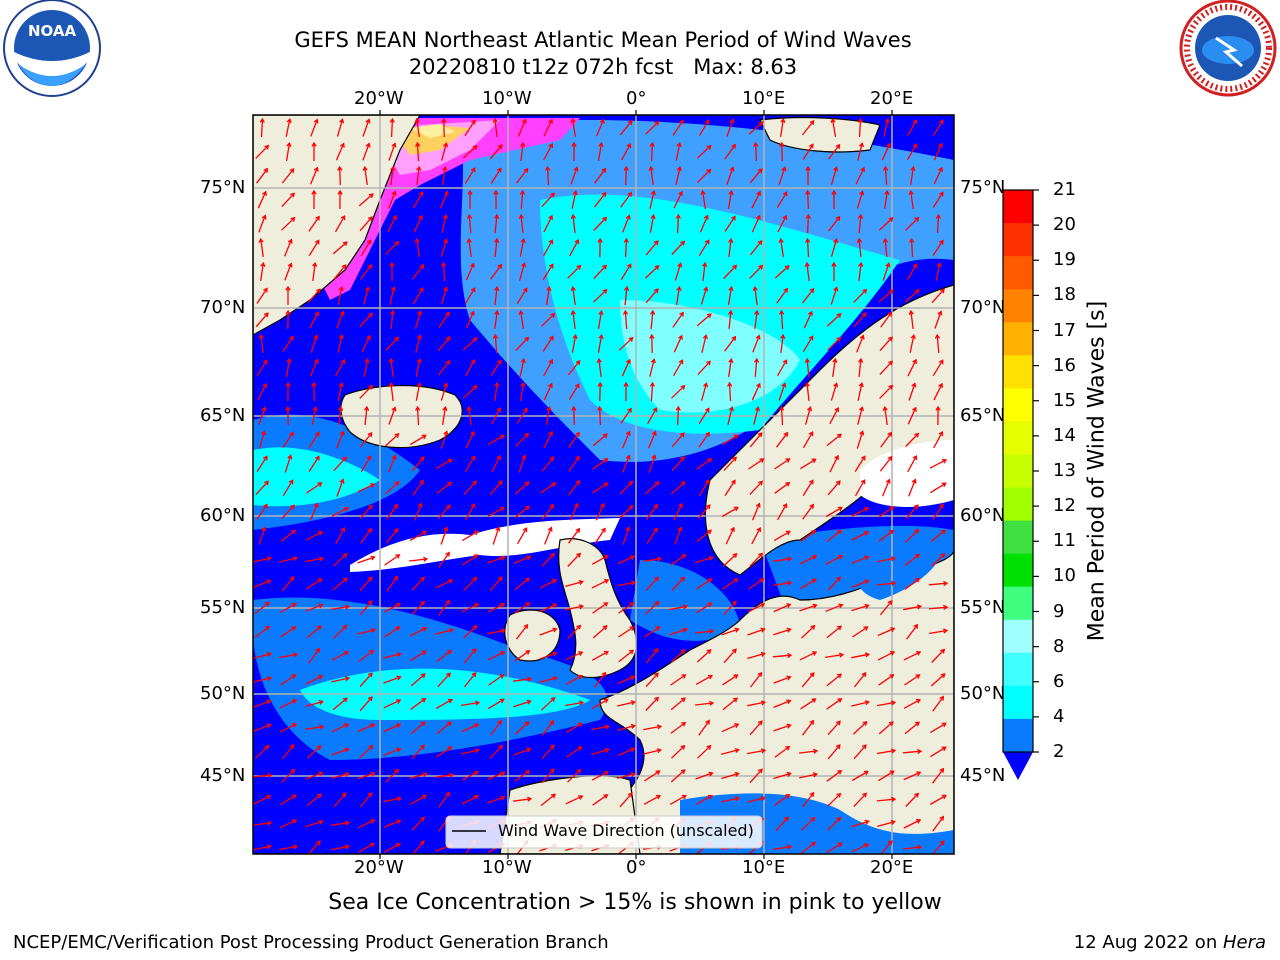  I want to click on colorbar-under-arrow, so click(1018, 766).